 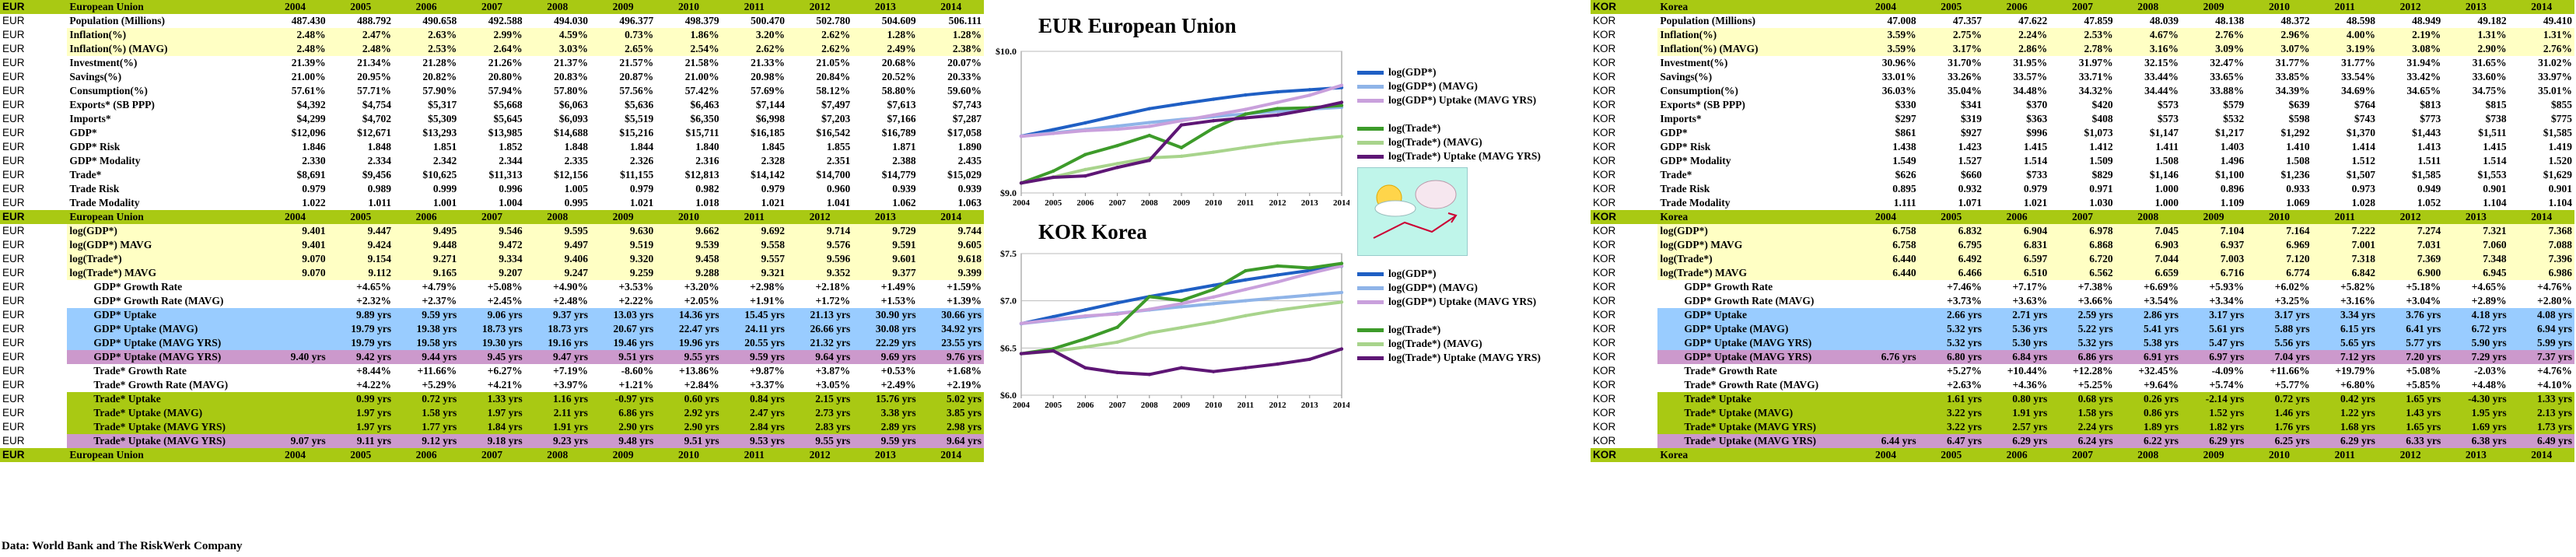 I want to click on cell-value: $17,058, so click(x=951, y=133).